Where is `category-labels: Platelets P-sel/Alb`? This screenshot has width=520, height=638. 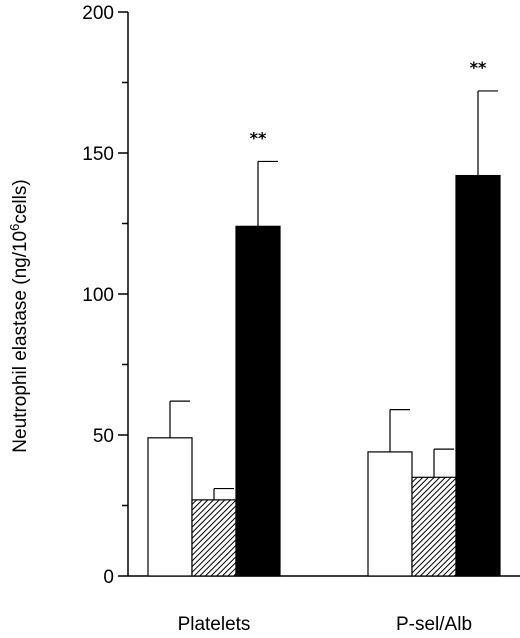 category-labels: Platelets P-sel/Alb is located at coordinates (325, 624).